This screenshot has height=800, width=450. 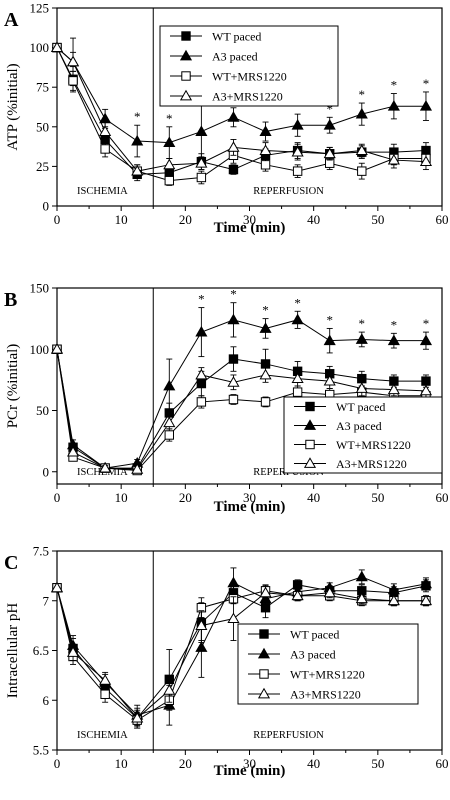 What do you see at coordinates (102, 735) in the screenshot?
I see `region-label-ischemia: ISCHEMIA` at bounding box center [102, 735].